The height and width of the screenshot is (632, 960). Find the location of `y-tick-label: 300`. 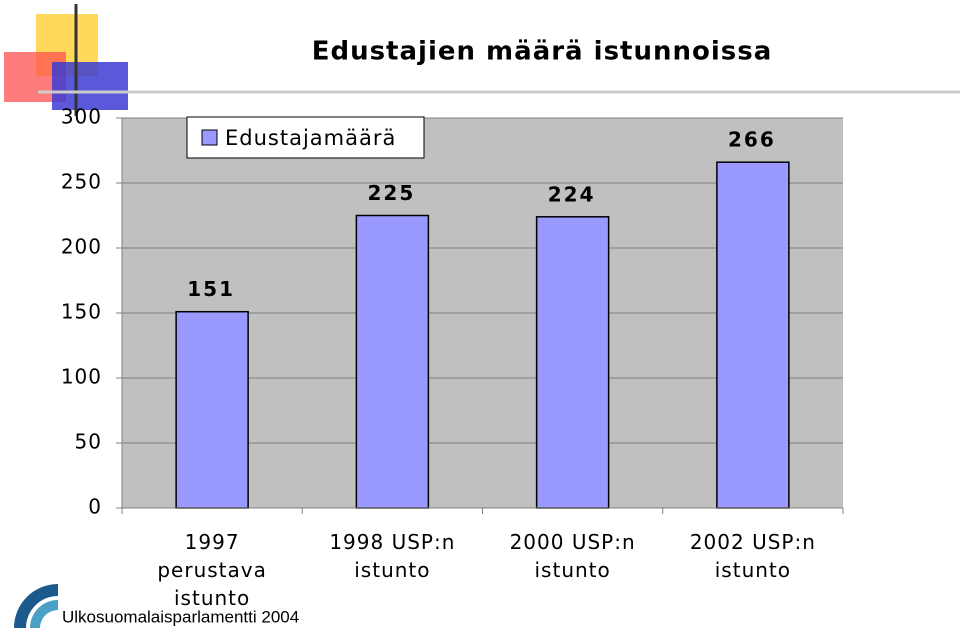

y-tick-label: 300 is located at coordinates (81, 117).